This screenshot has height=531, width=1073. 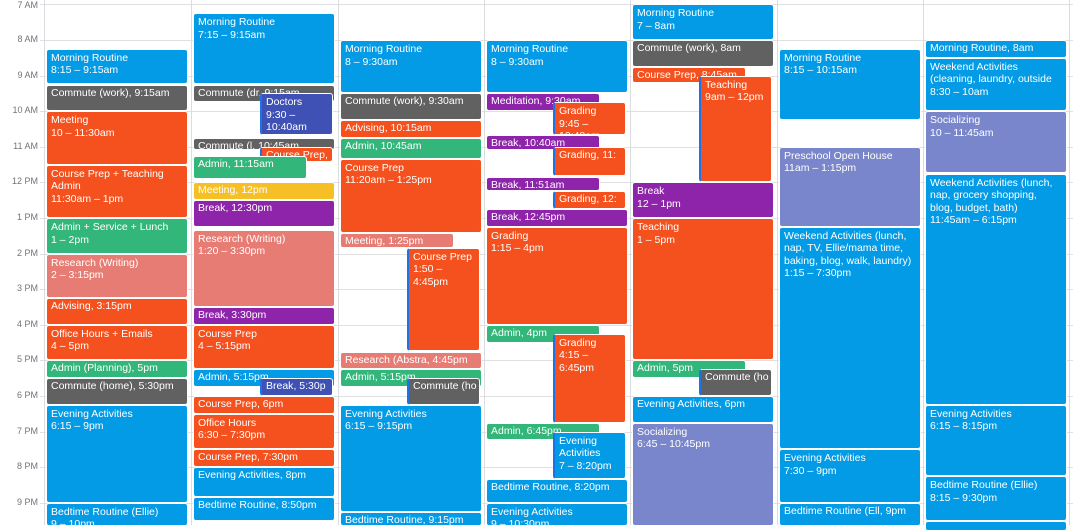 I want to click on calendar-event: Bedtime Routine (Ellie) 9 – 10pm, so click(x=117, y=514).